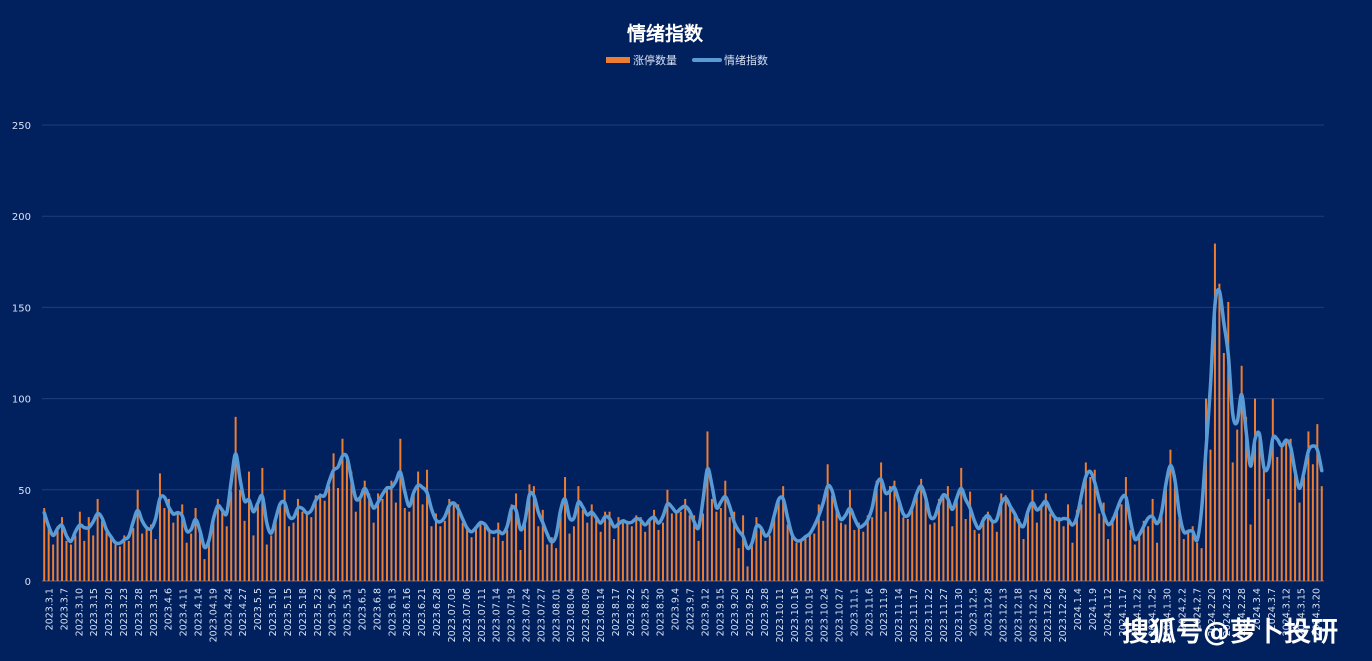 The image size is (1372, 661). I want to click on x-tick-label: 2023.12.29, so click(1063, 615).